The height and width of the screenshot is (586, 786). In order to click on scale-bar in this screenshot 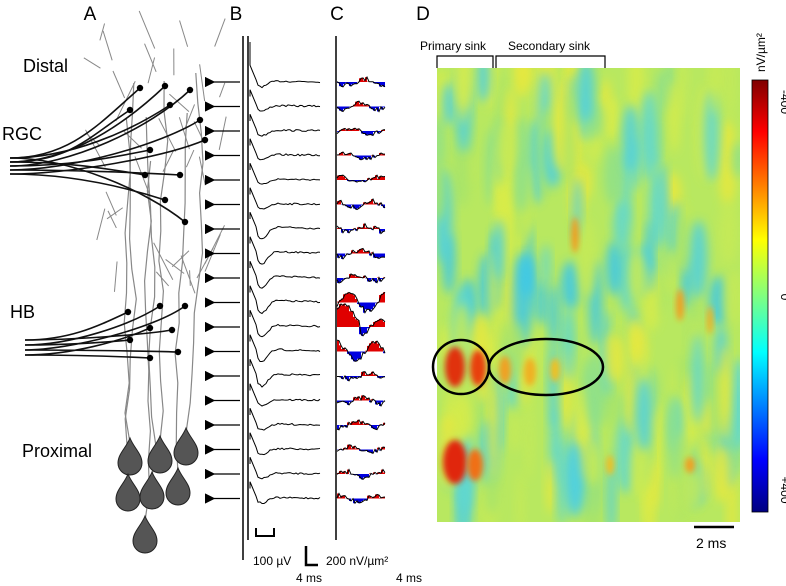, I will do `click(311, 556)`.